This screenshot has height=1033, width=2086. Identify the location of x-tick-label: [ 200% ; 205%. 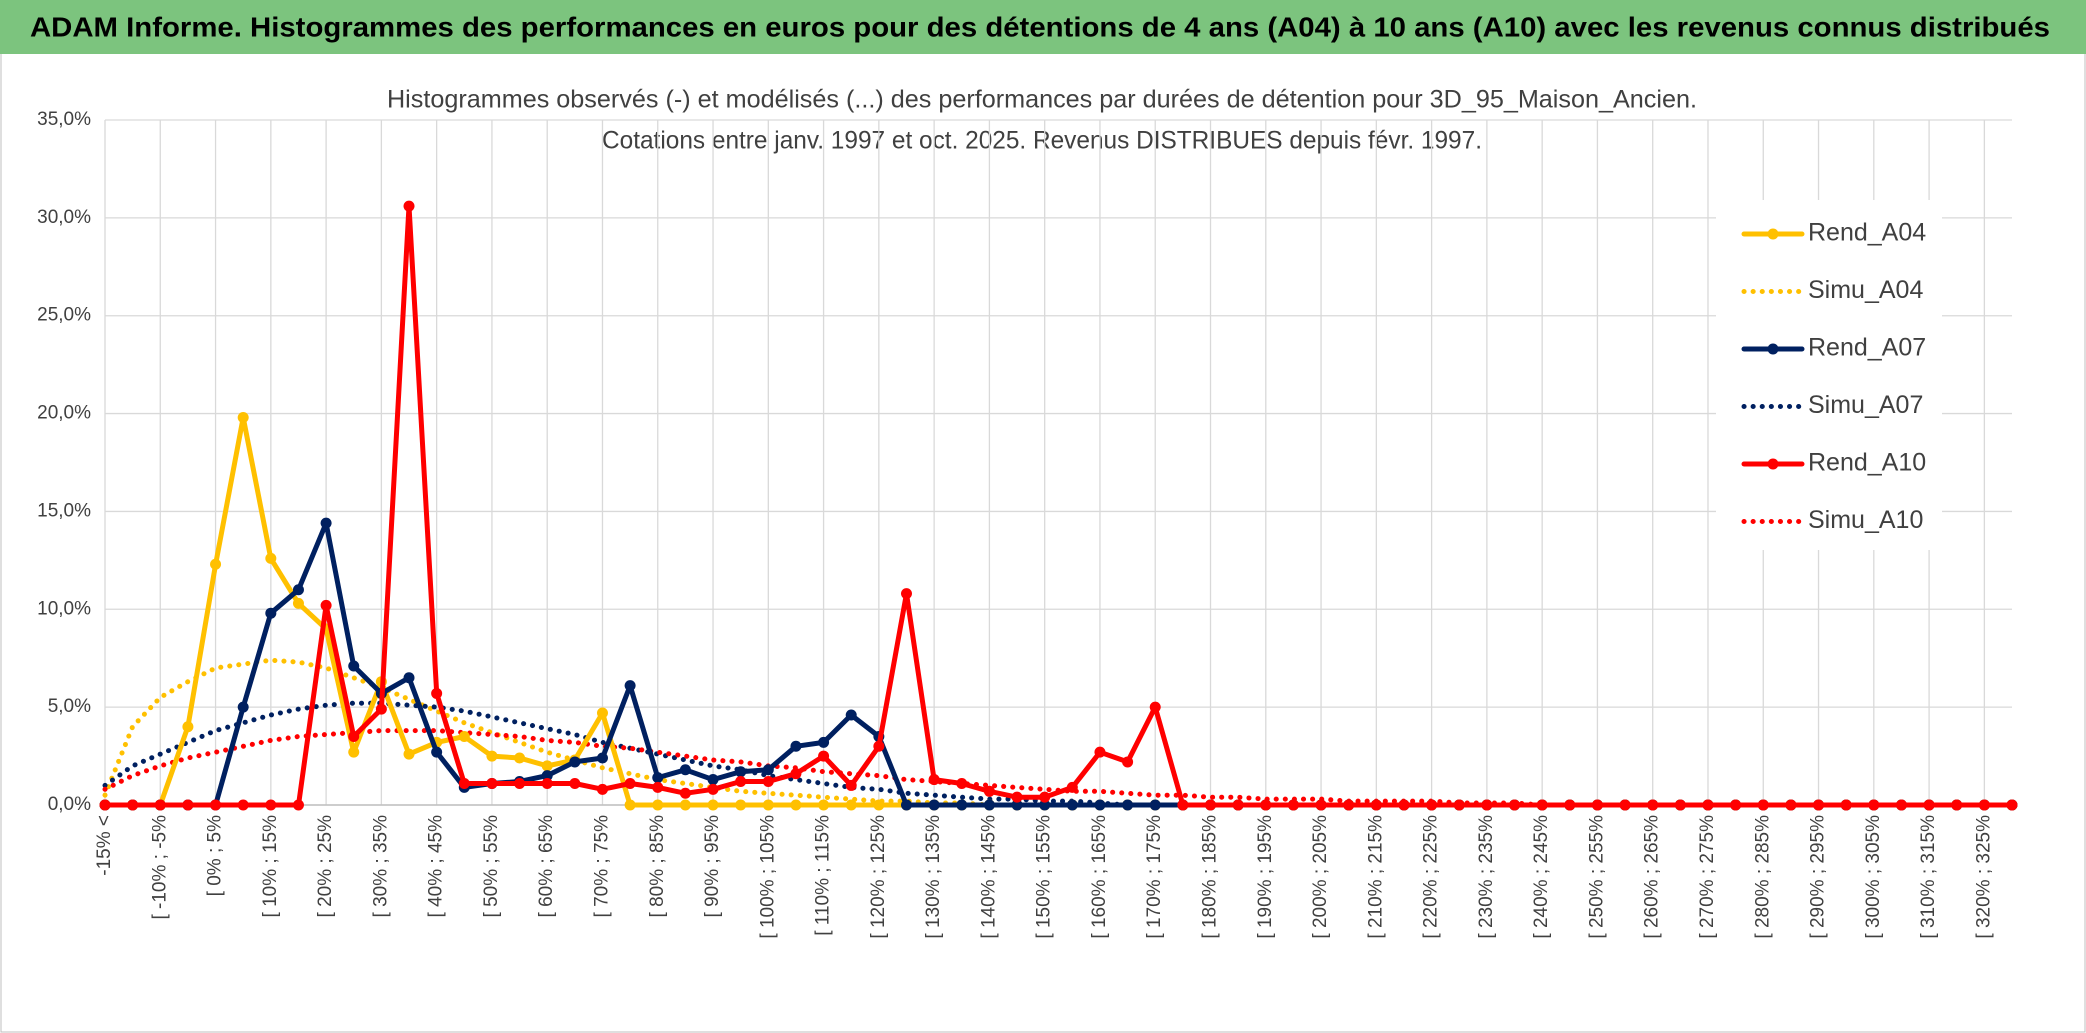
(1320, 877).